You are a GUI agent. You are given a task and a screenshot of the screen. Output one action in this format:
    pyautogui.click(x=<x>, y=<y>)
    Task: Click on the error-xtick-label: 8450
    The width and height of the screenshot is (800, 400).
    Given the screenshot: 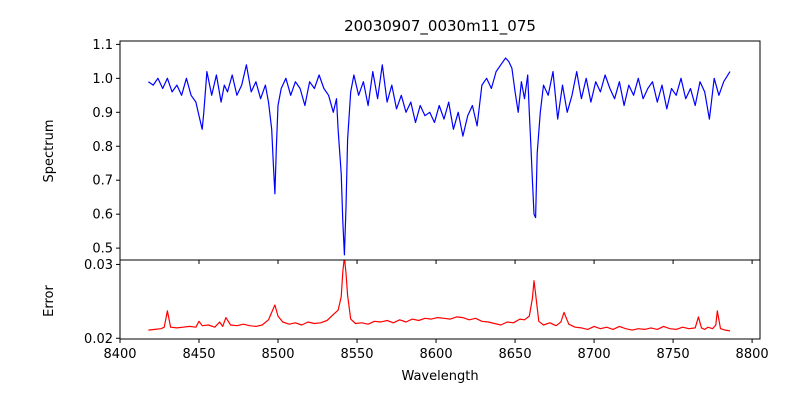 What is the action you would take?
    pyautogui.click(x=198, y=354)
    